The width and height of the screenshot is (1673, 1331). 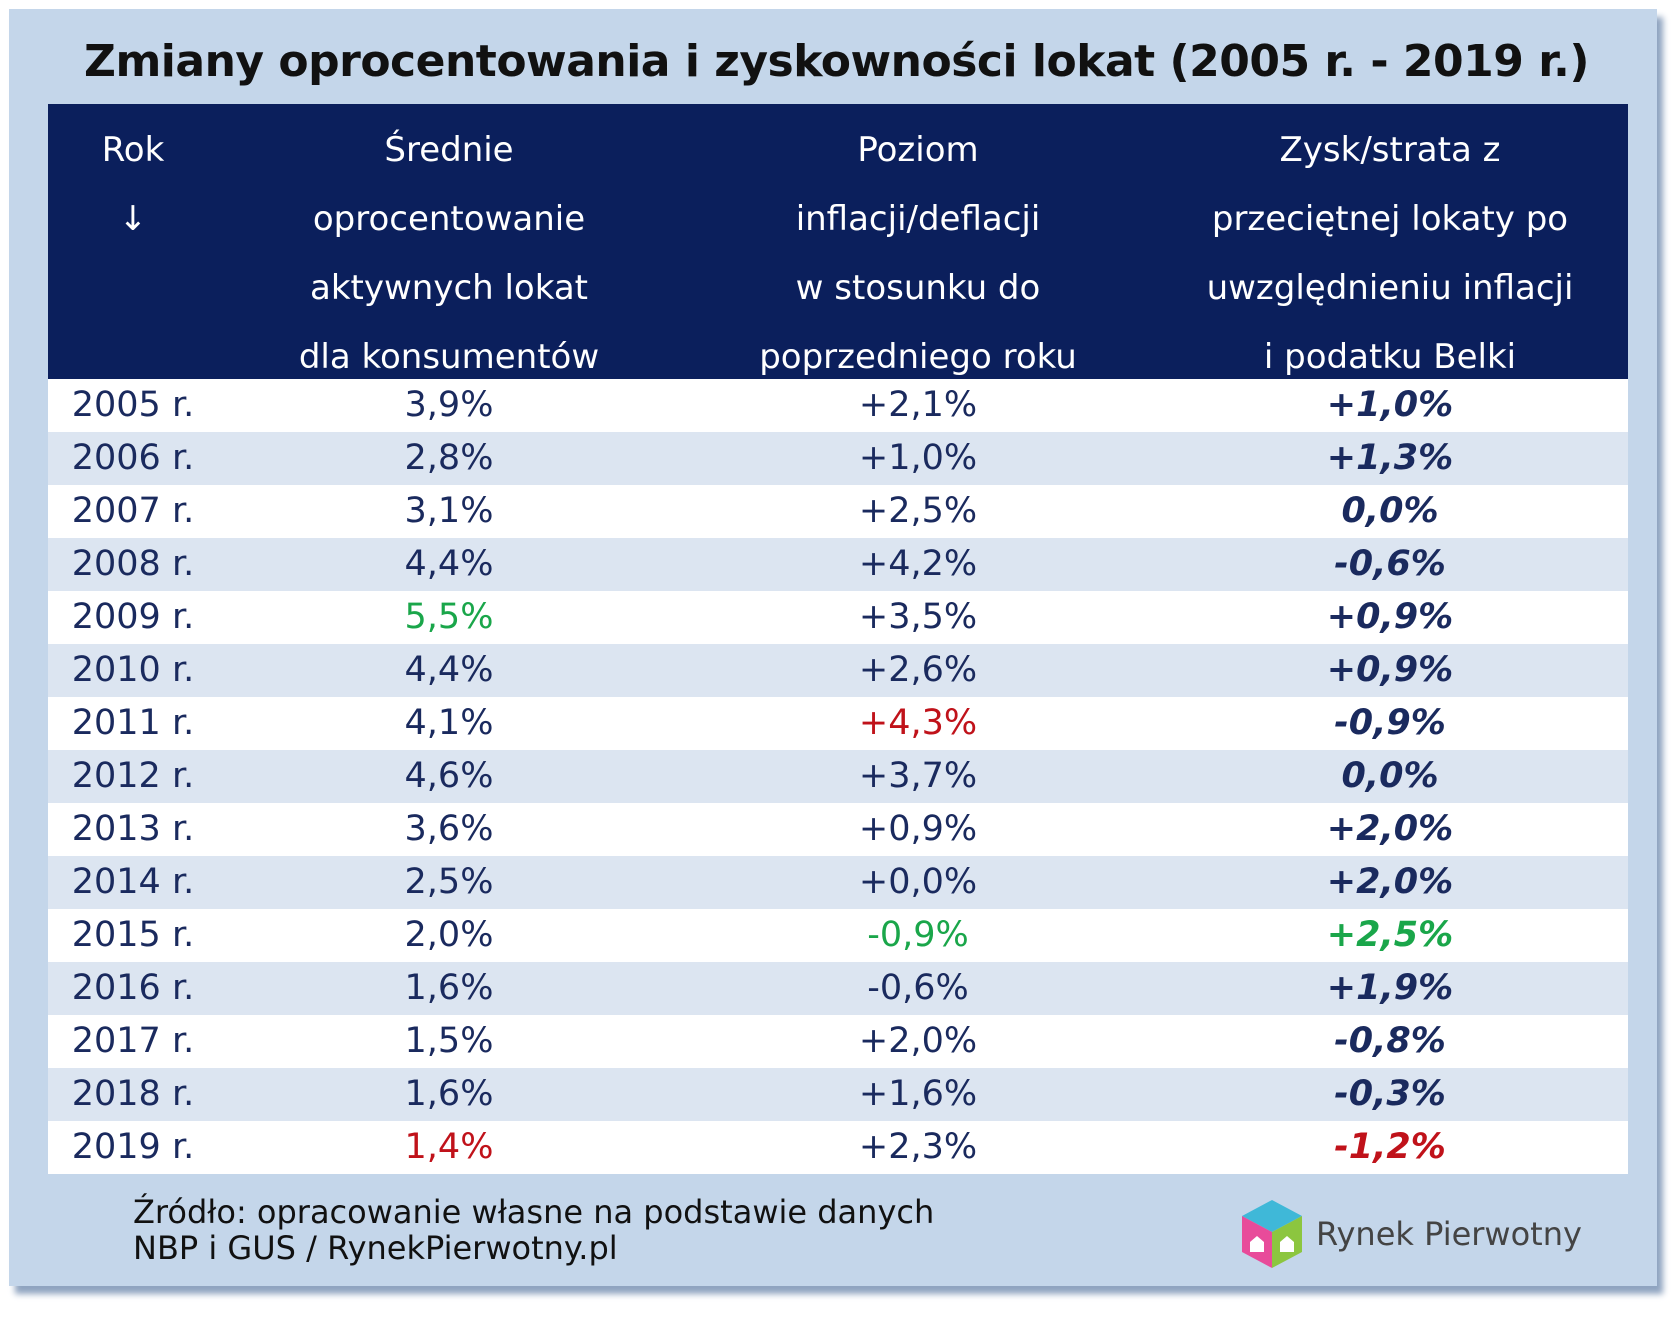 I want to click on table-cell: 3,1%, so click(x=449, y=511).